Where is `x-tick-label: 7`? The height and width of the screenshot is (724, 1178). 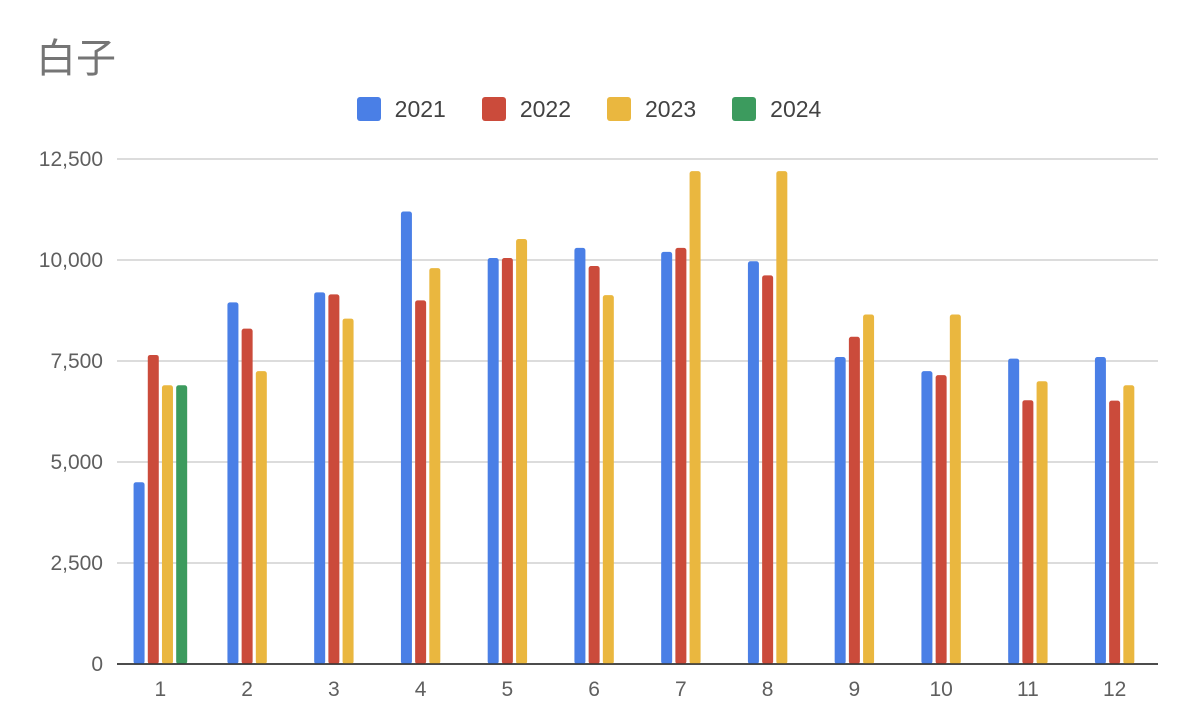 x-tick-label: 7 is located at coordinates (681, 689).